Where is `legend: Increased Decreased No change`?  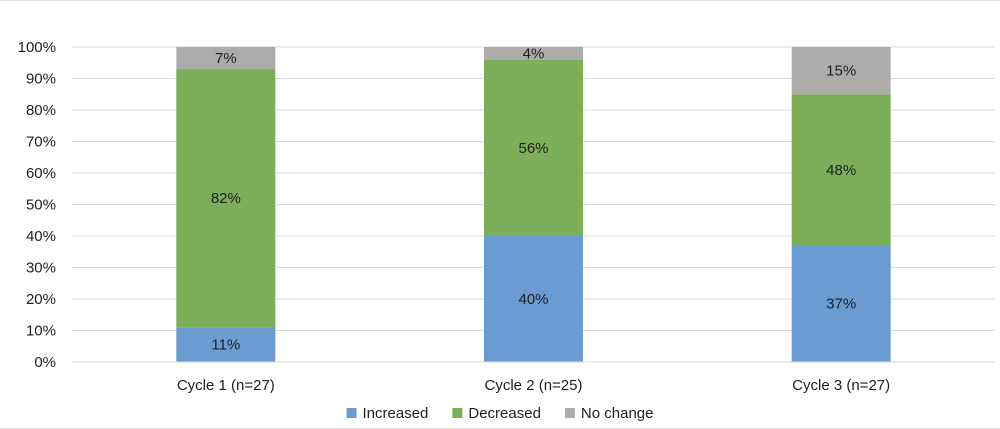
legend: Increased Decreased No change is located at coordinates (500, 413).